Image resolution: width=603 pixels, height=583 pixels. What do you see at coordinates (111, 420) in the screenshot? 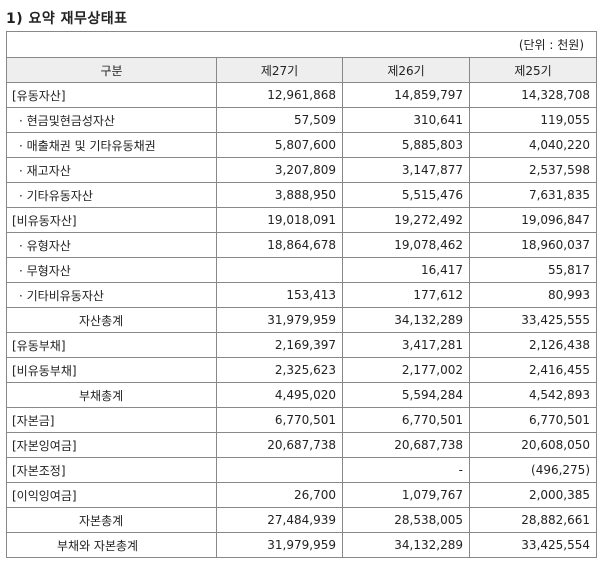
I see `row-label: [자본금]` at bounding box center [111, 420].